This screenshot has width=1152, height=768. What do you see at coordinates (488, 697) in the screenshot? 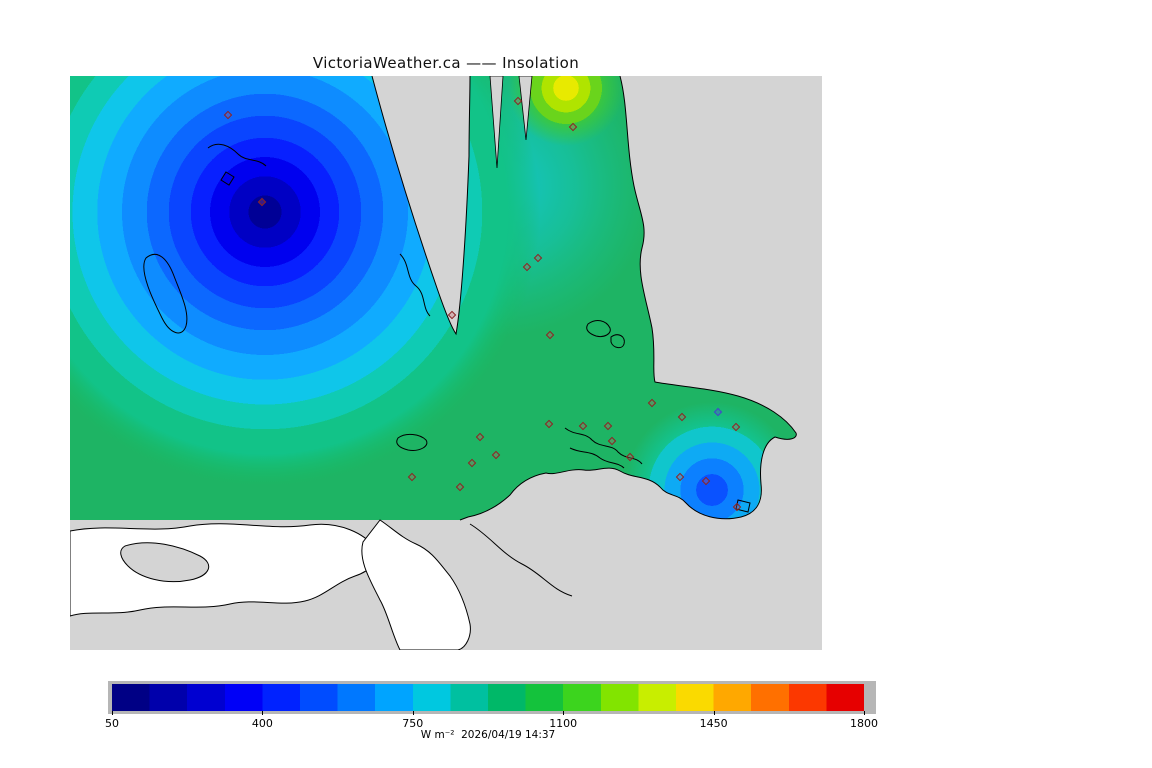
I see `colorbar-gradient` at bounding box center [488, 697].